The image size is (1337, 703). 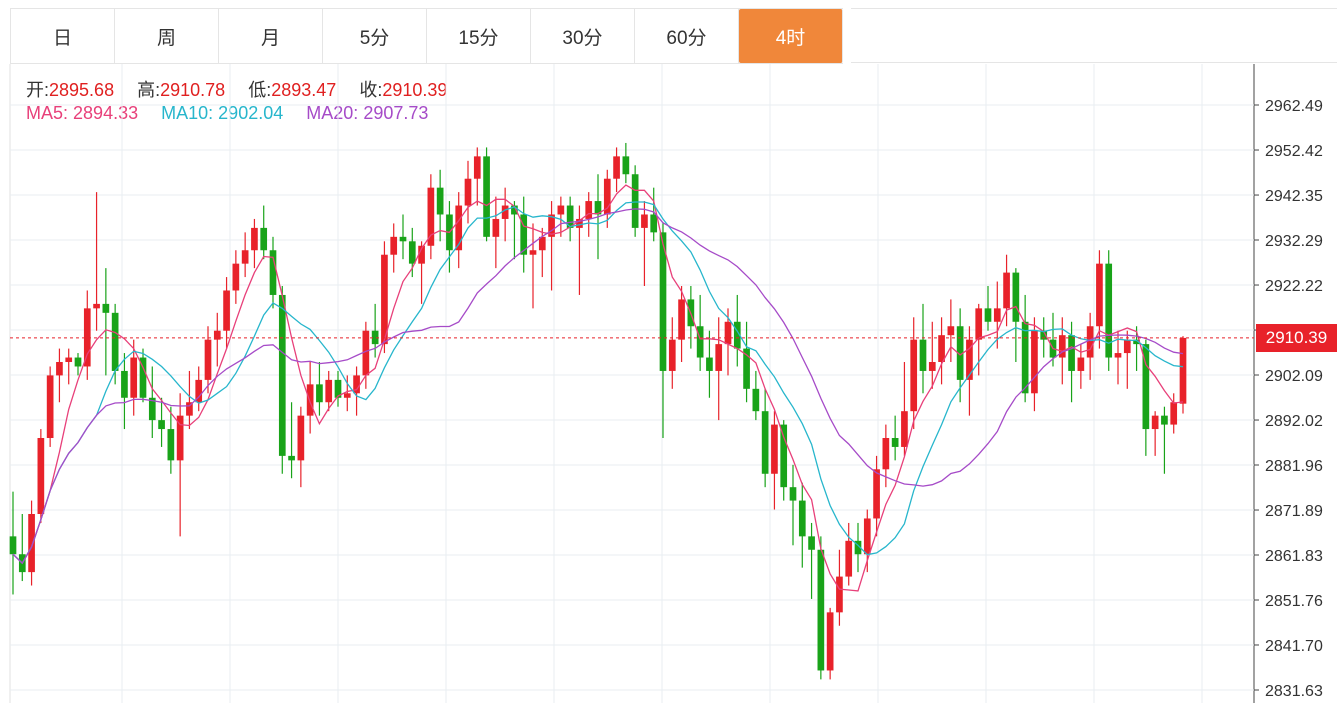 I want to click on y-tick-label: 2892.02, so click(x=1294, y=421).